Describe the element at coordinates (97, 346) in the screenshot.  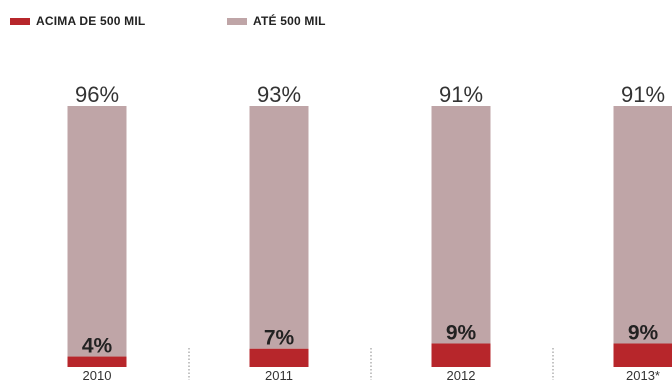
I see `data-label-acima-2010: 4%` at that location.